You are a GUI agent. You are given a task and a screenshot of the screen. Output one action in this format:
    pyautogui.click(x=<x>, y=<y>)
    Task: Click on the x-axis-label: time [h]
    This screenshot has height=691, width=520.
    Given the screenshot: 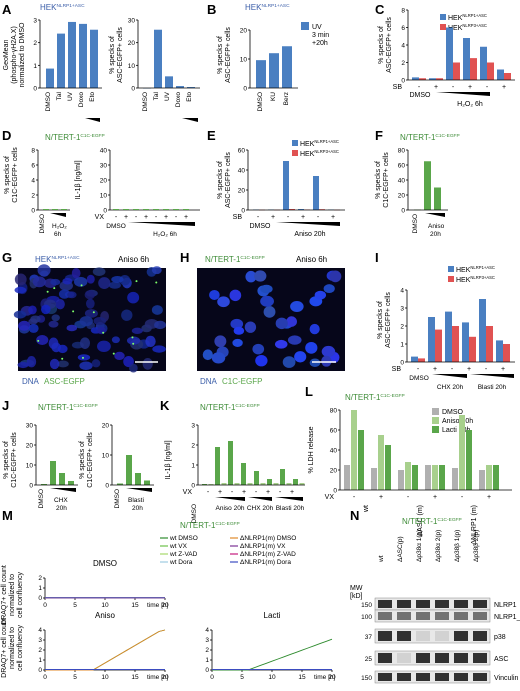 What is the action you would take?
    pyautogui.click(x=158, y=605)
    